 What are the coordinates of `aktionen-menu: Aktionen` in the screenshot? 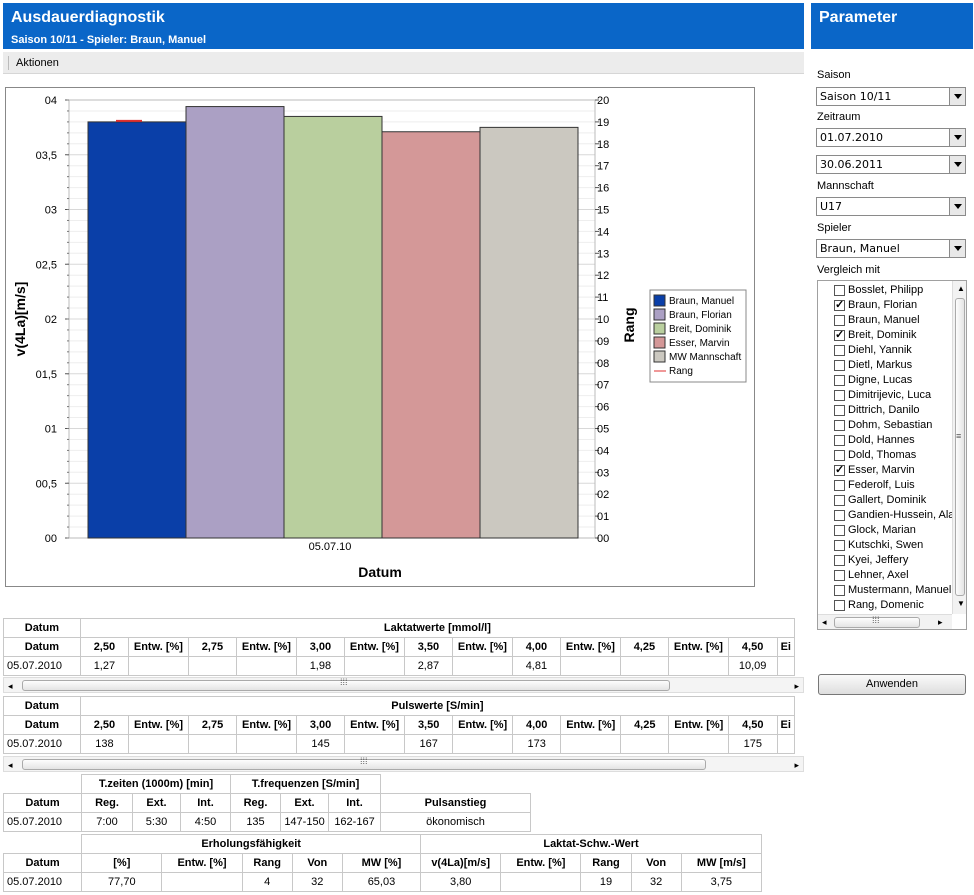 It's located at (37, 63).